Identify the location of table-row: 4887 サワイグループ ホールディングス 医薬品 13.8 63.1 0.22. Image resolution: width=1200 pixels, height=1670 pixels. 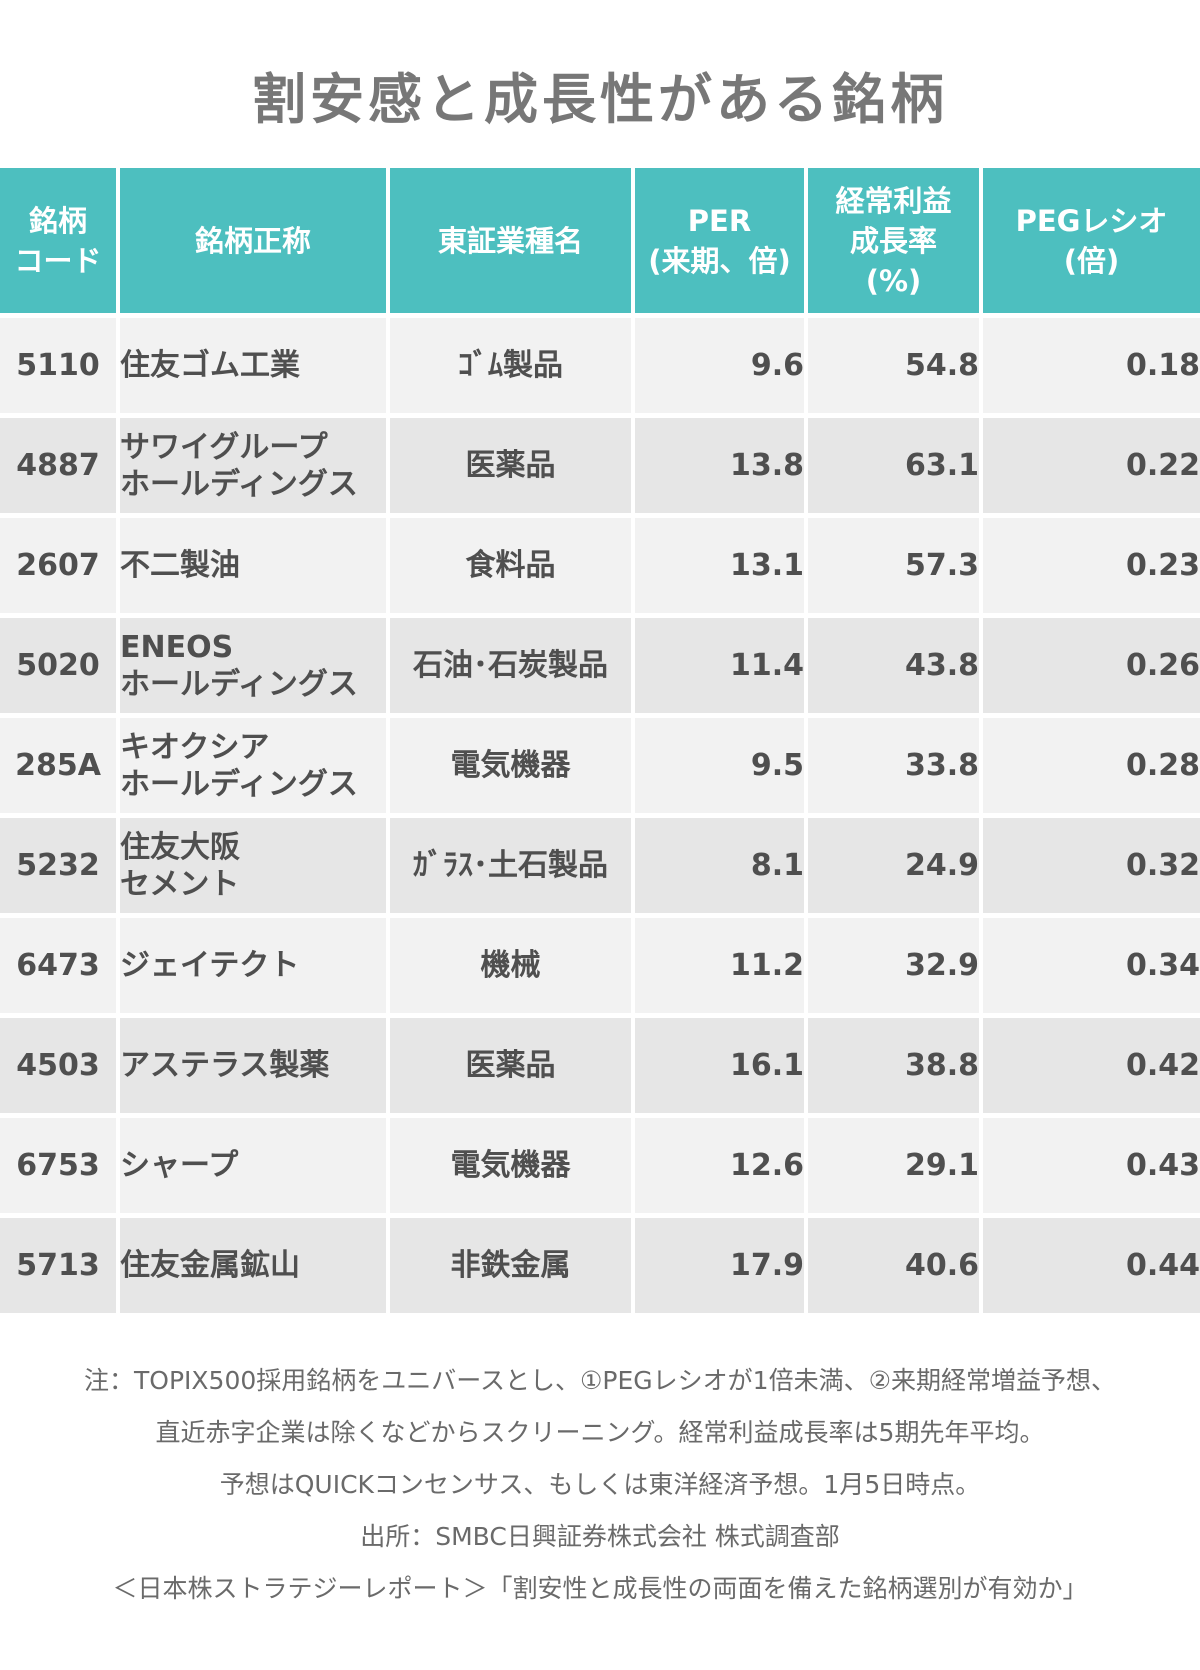
(600, 466).